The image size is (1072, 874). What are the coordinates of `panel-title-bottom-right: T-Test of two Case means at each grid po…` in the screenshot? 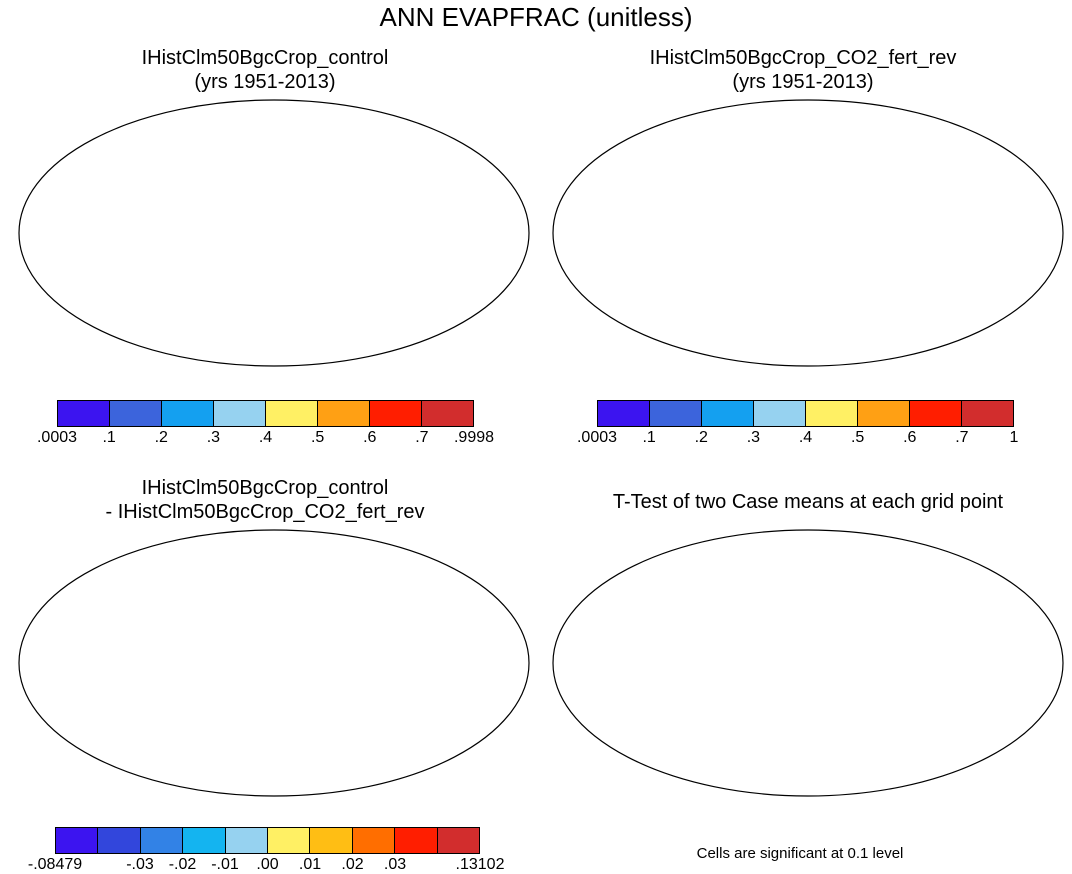 It's located at (808, 502).